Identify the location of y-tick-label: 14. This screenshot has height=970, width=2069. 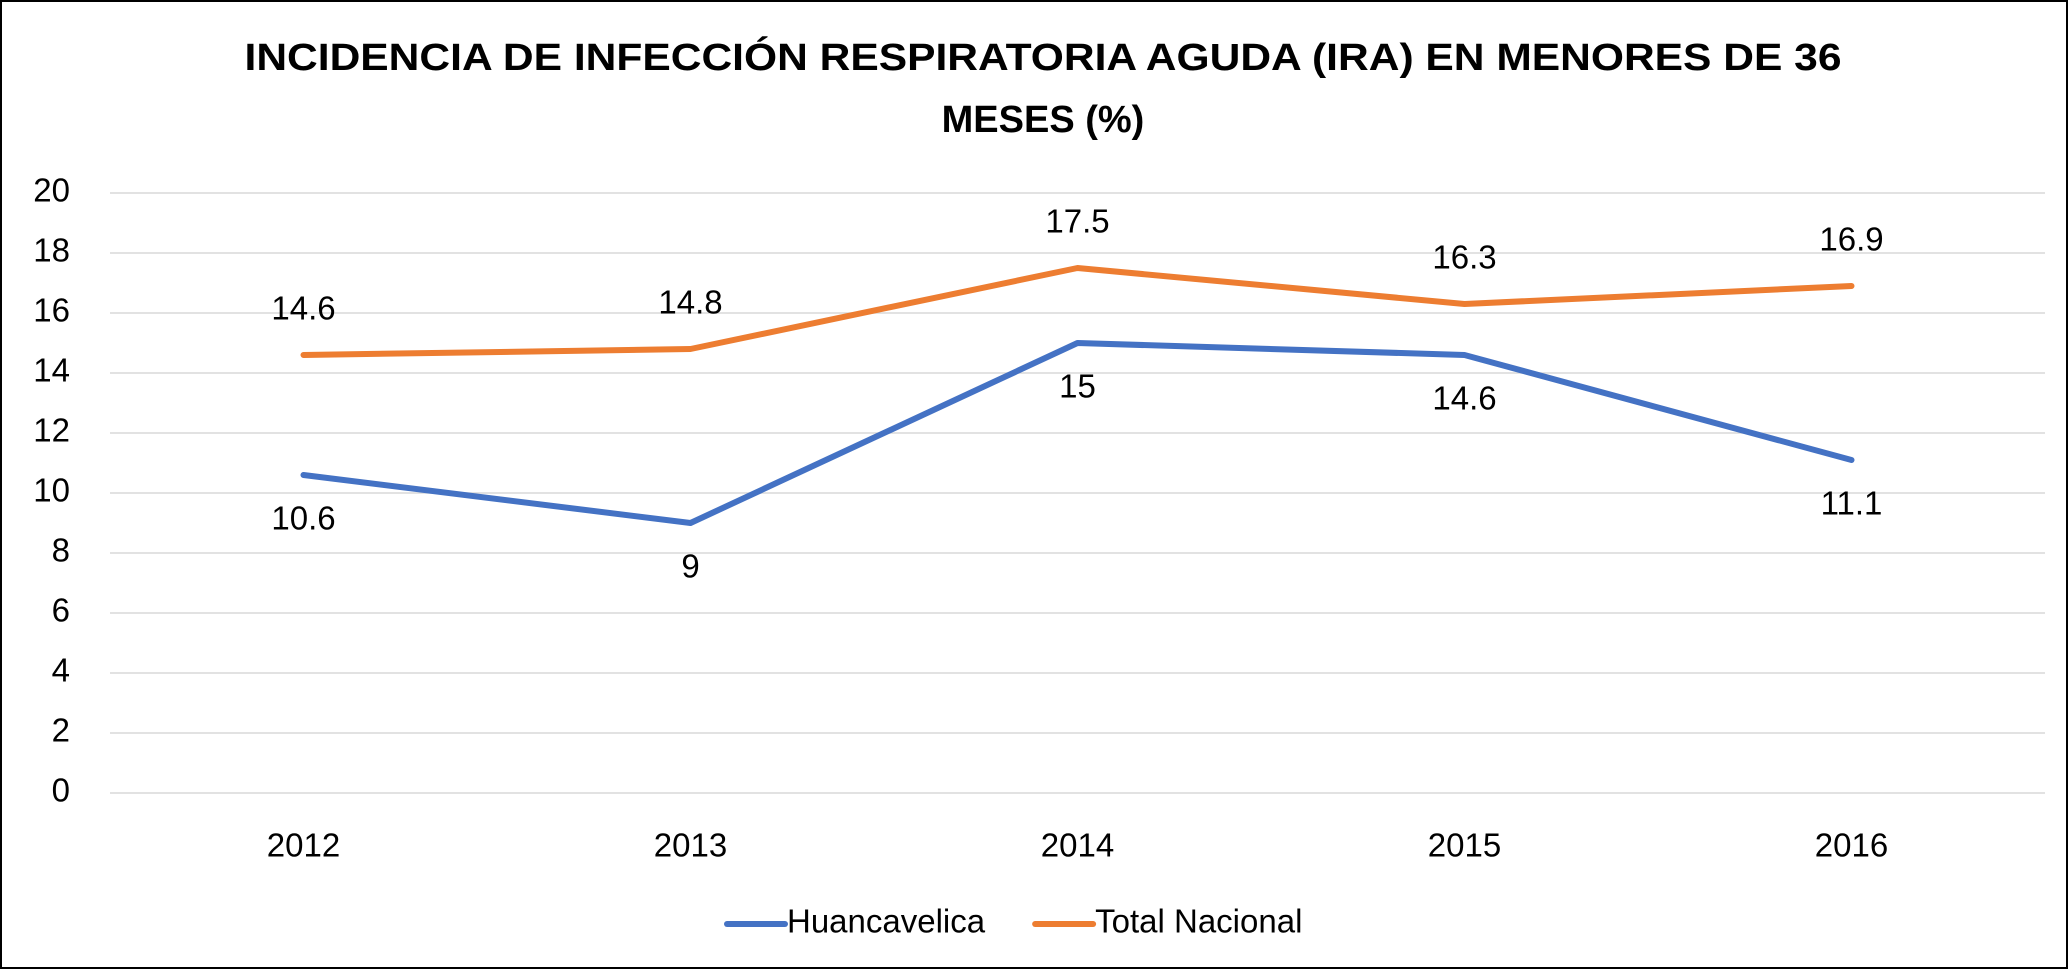
(51, 370).